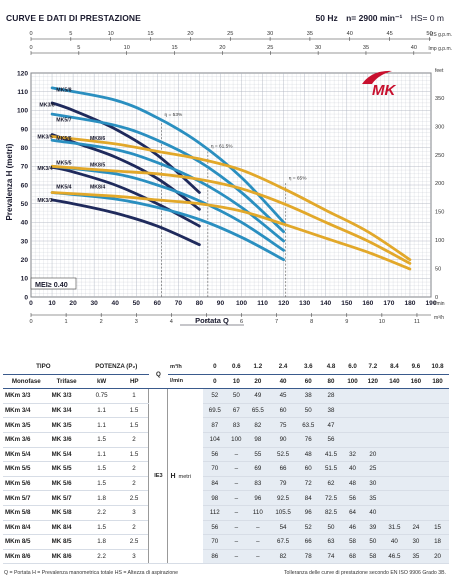 This screenshot has height=584, width=452. I want to click on us-tick-label: 5, so click(70, 34).